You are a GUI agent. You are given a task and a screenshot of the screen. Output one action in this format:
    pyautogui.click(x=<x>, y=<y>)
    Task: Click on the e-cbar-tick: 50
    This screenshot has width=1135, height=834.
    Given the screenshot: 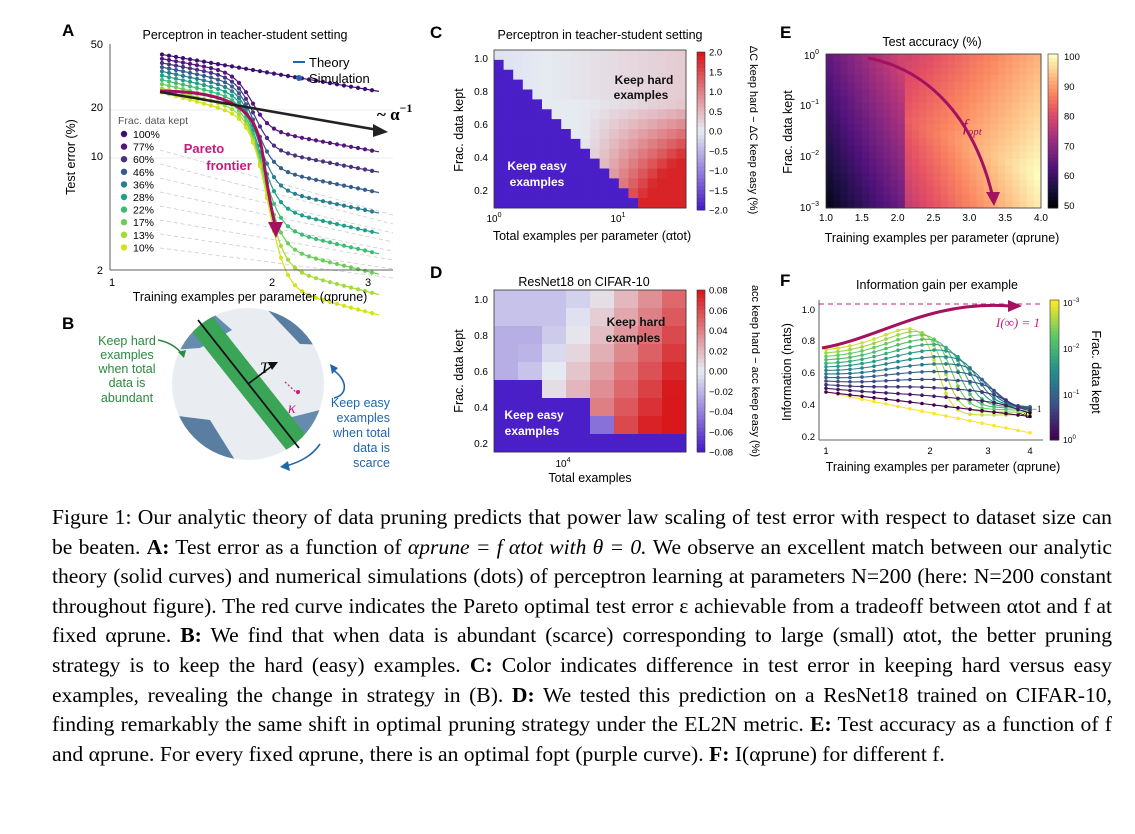 What is the action you would take?
    pyautogui.click(x=1069, y=206)
    